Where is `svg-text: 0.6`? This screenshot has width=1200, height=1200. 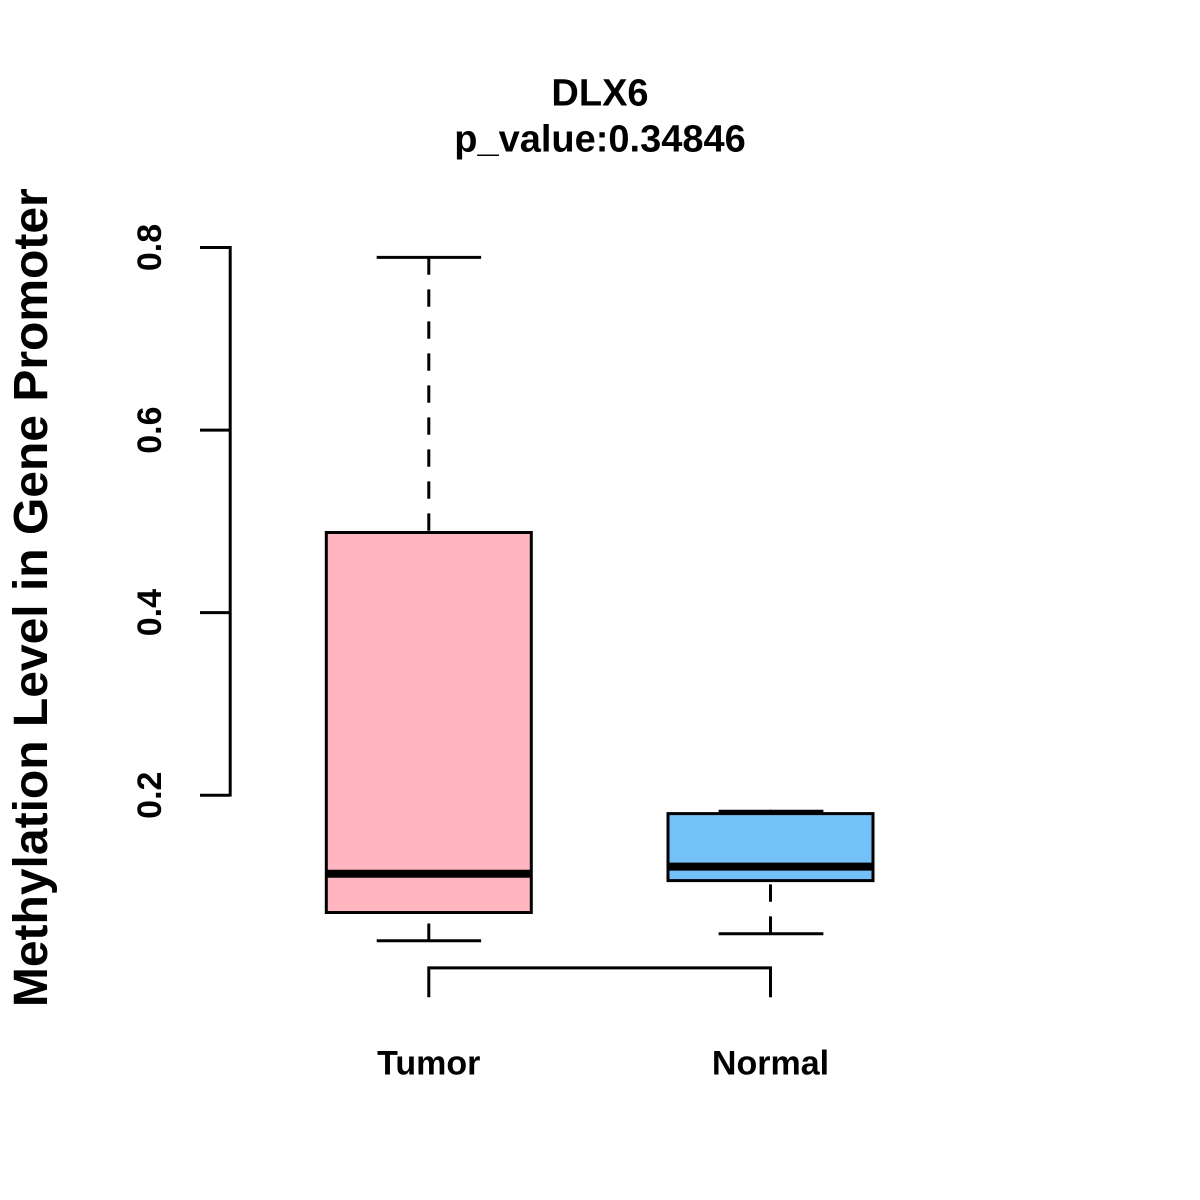 svg-text: 0.6 is located at coordinates (150, 429).